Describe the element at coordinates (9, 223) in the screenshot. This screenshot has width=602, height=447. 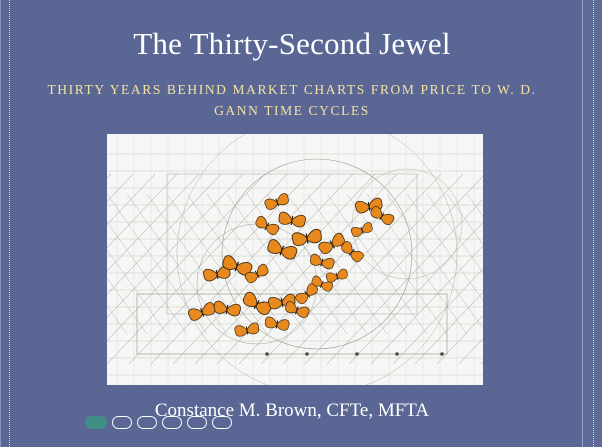
I see `cover-edge-line` at that location.